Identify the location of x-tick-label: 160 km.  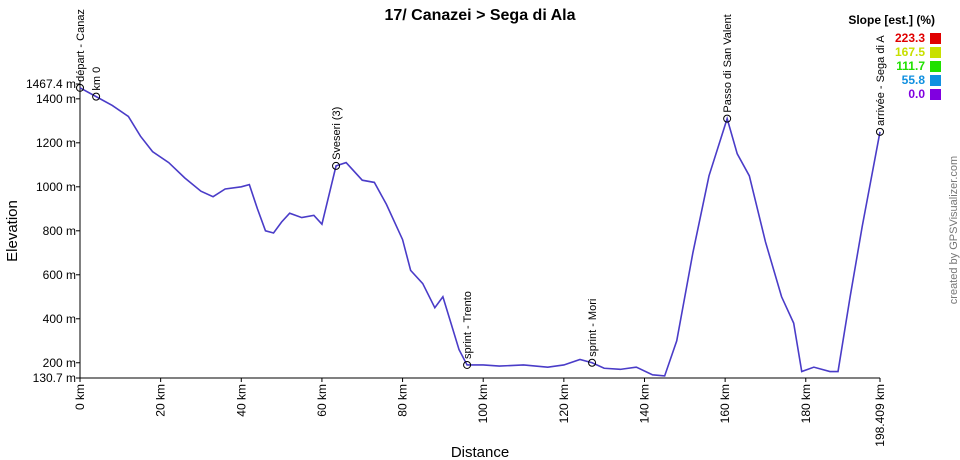
(725, 403).